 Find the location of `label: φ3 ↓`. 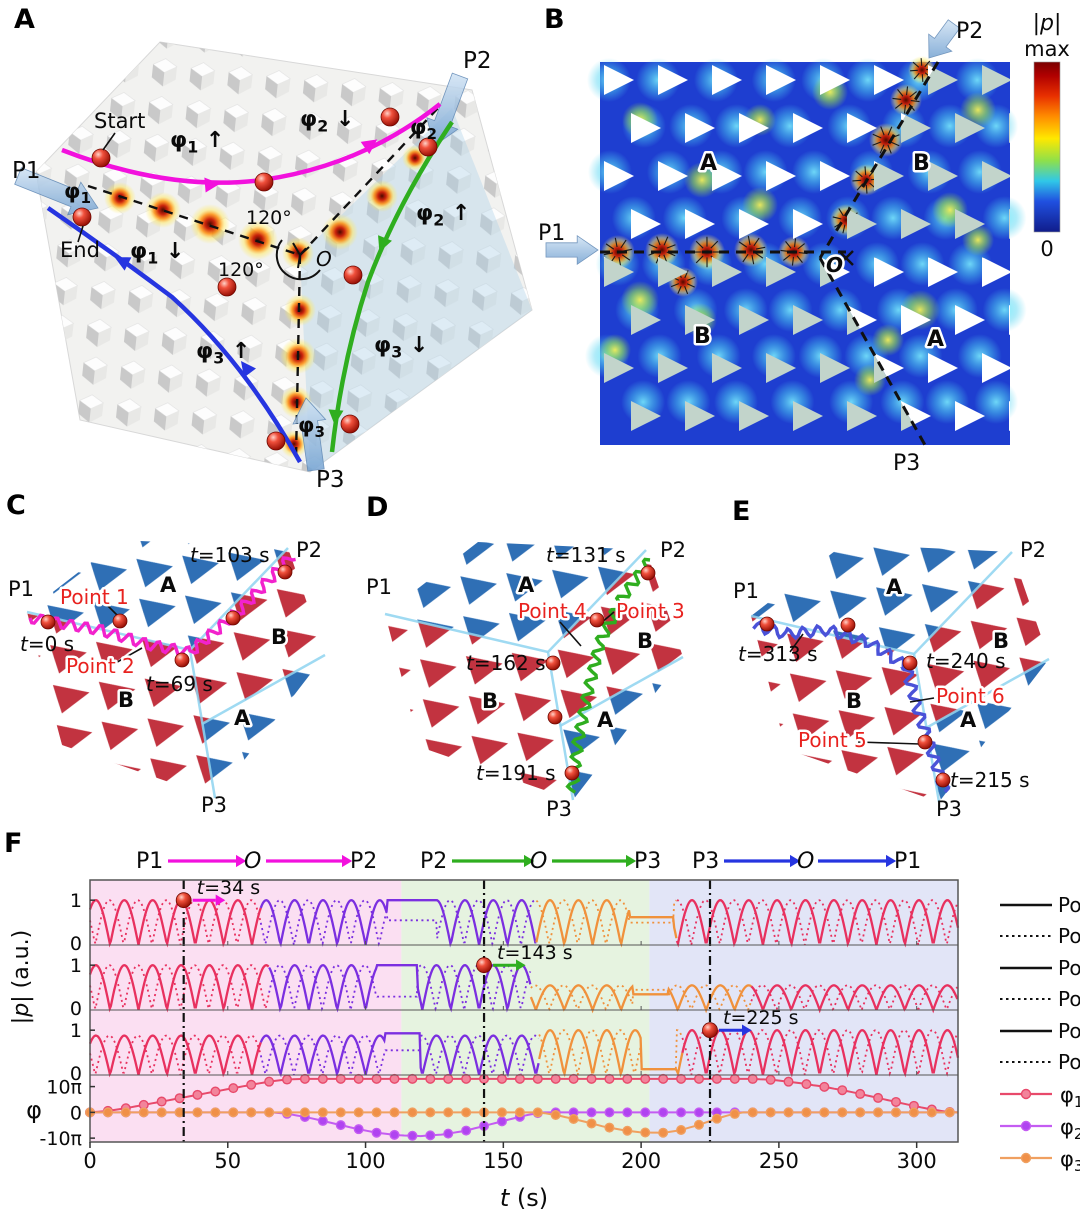

label: φ3 ↓ is located at coordinates (401, 347).